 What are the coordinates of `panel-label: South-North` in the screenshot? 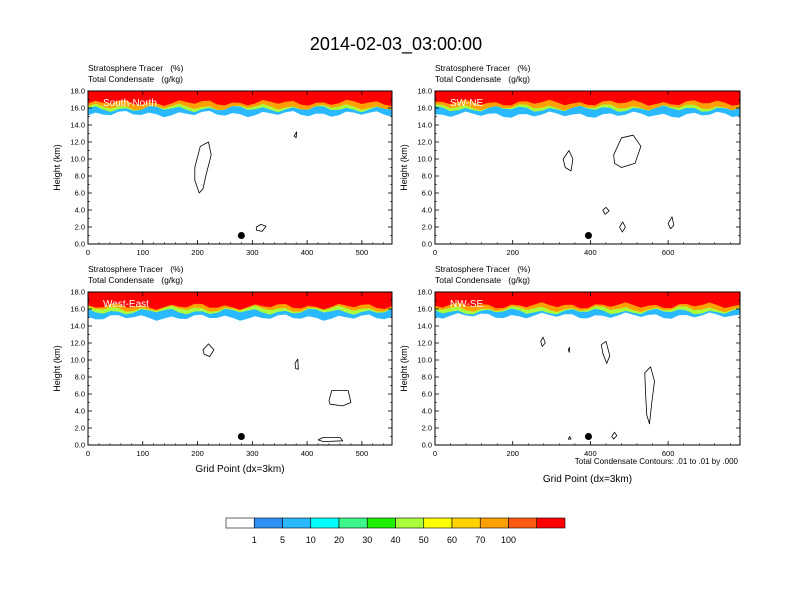 It's located at (130, 103).